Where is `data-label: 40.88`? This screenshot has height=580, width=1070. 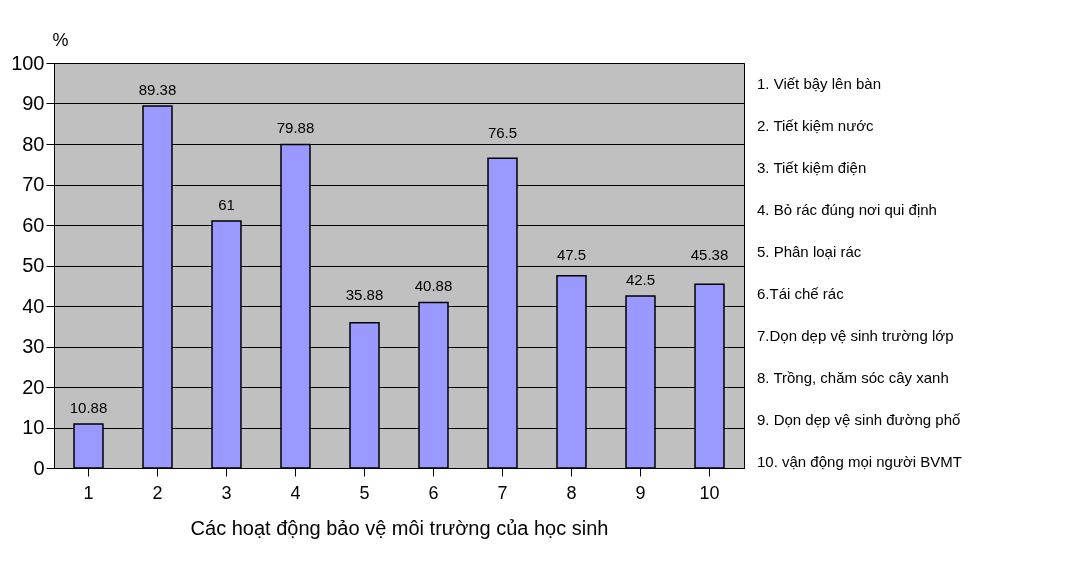 data-label: 40.88 is located at coordinates (433, 286).